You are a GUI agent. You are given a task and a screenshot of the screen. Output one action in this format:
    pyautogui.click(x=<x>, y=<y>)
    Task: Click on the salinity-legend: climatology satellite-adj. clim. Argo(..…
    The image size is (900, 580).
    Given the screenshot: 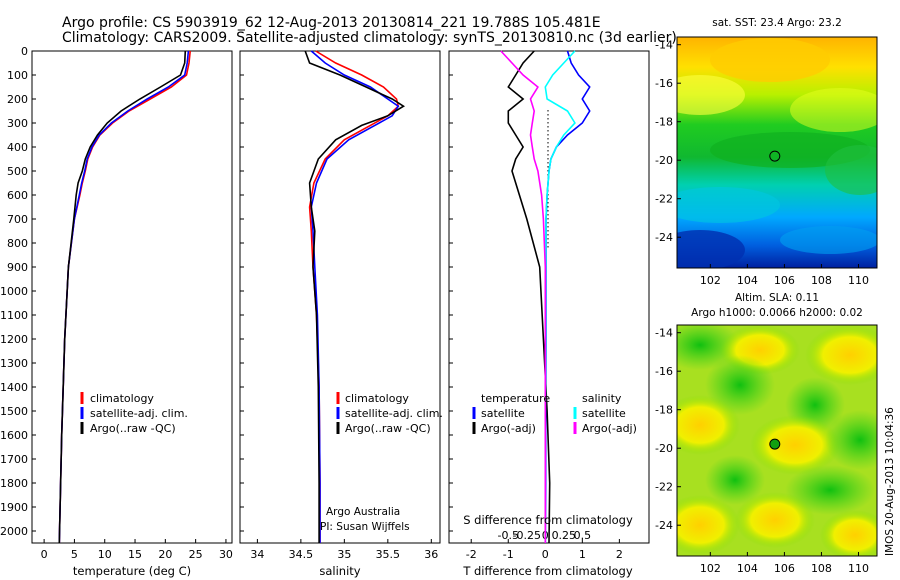 What is the action you would take?
    pyautogui.click(x=389, y=413)
    